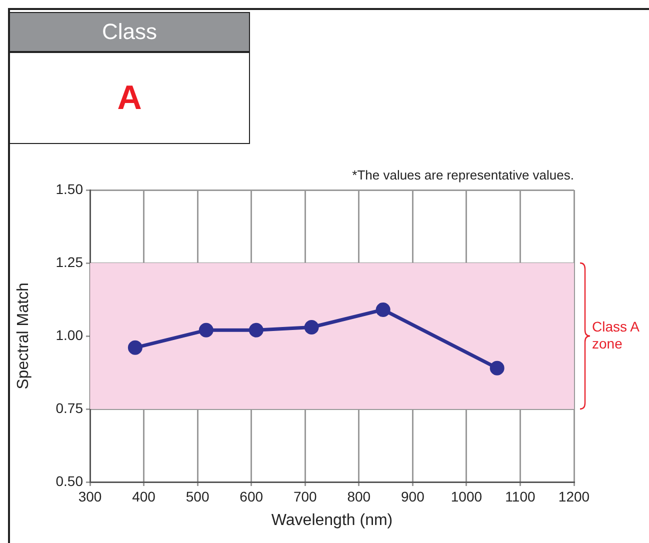 The width and height of the screenshot is (649, 543). I want to click on x-tick-label: 900, so click(412, 496).